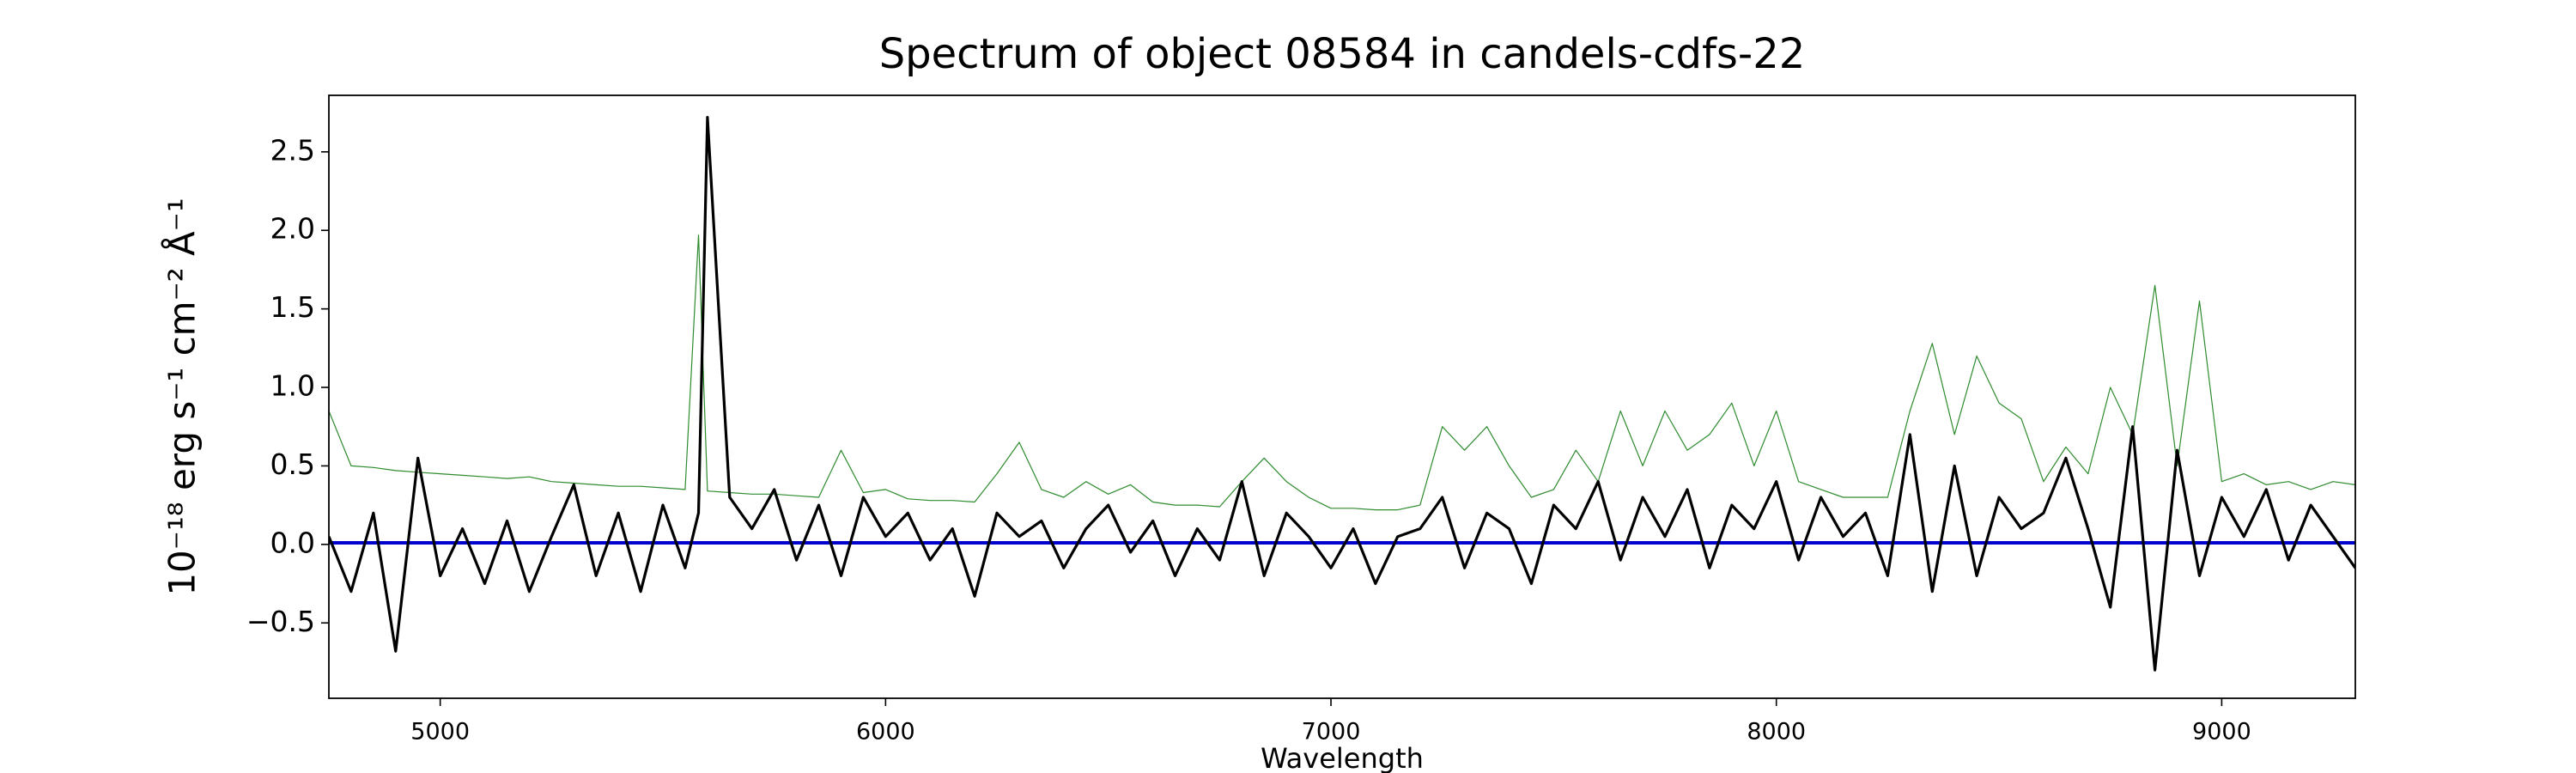 Image resolution: width=2576 pixels, height=773 pixels. What do you see at coordinates (1331, 732) in the screenshot?
I see `x-tick-label: 7000` at bounding box center [1331, 732].